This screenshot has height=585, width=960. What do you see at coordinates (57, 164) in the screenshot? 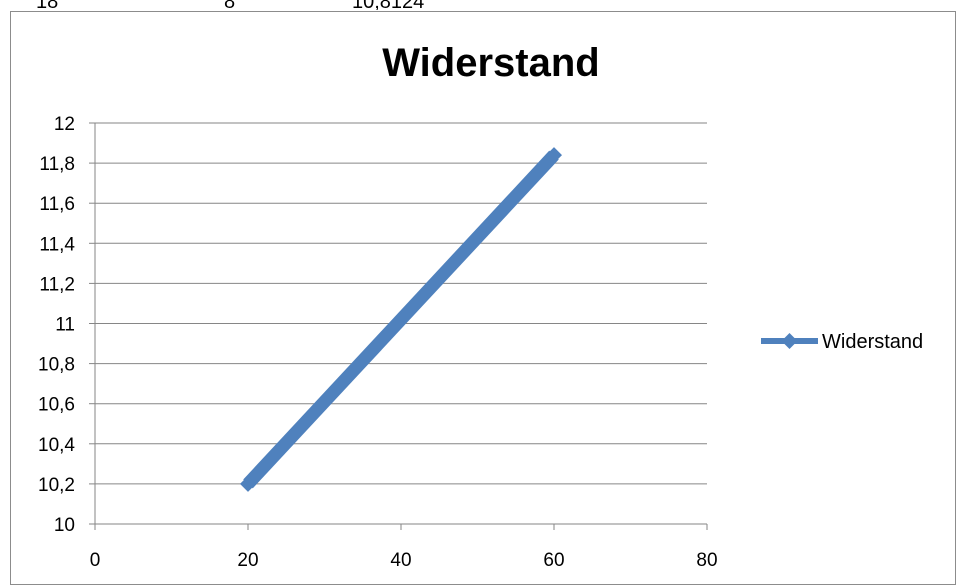
I see `y-tick-label: 11,8` at bounding box center [57, 164].